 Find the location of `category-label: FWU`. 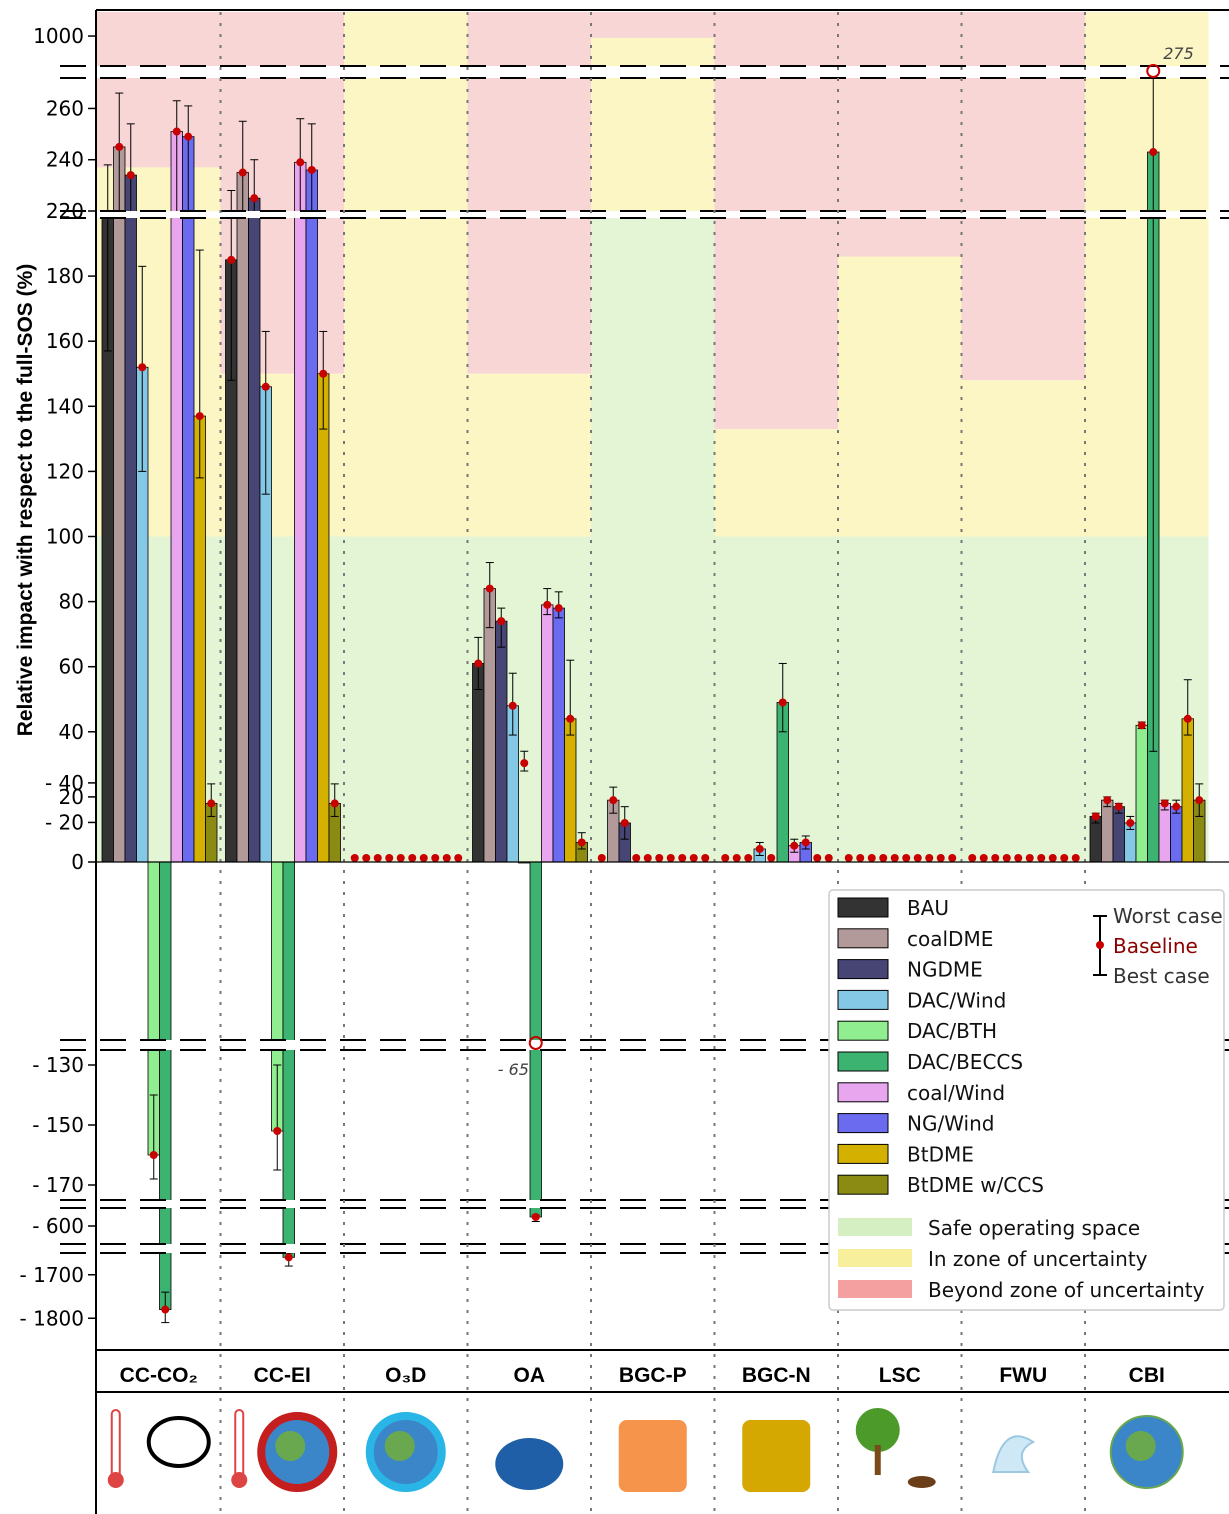

category-label: FWU is located at coordinates (1023, 1375).